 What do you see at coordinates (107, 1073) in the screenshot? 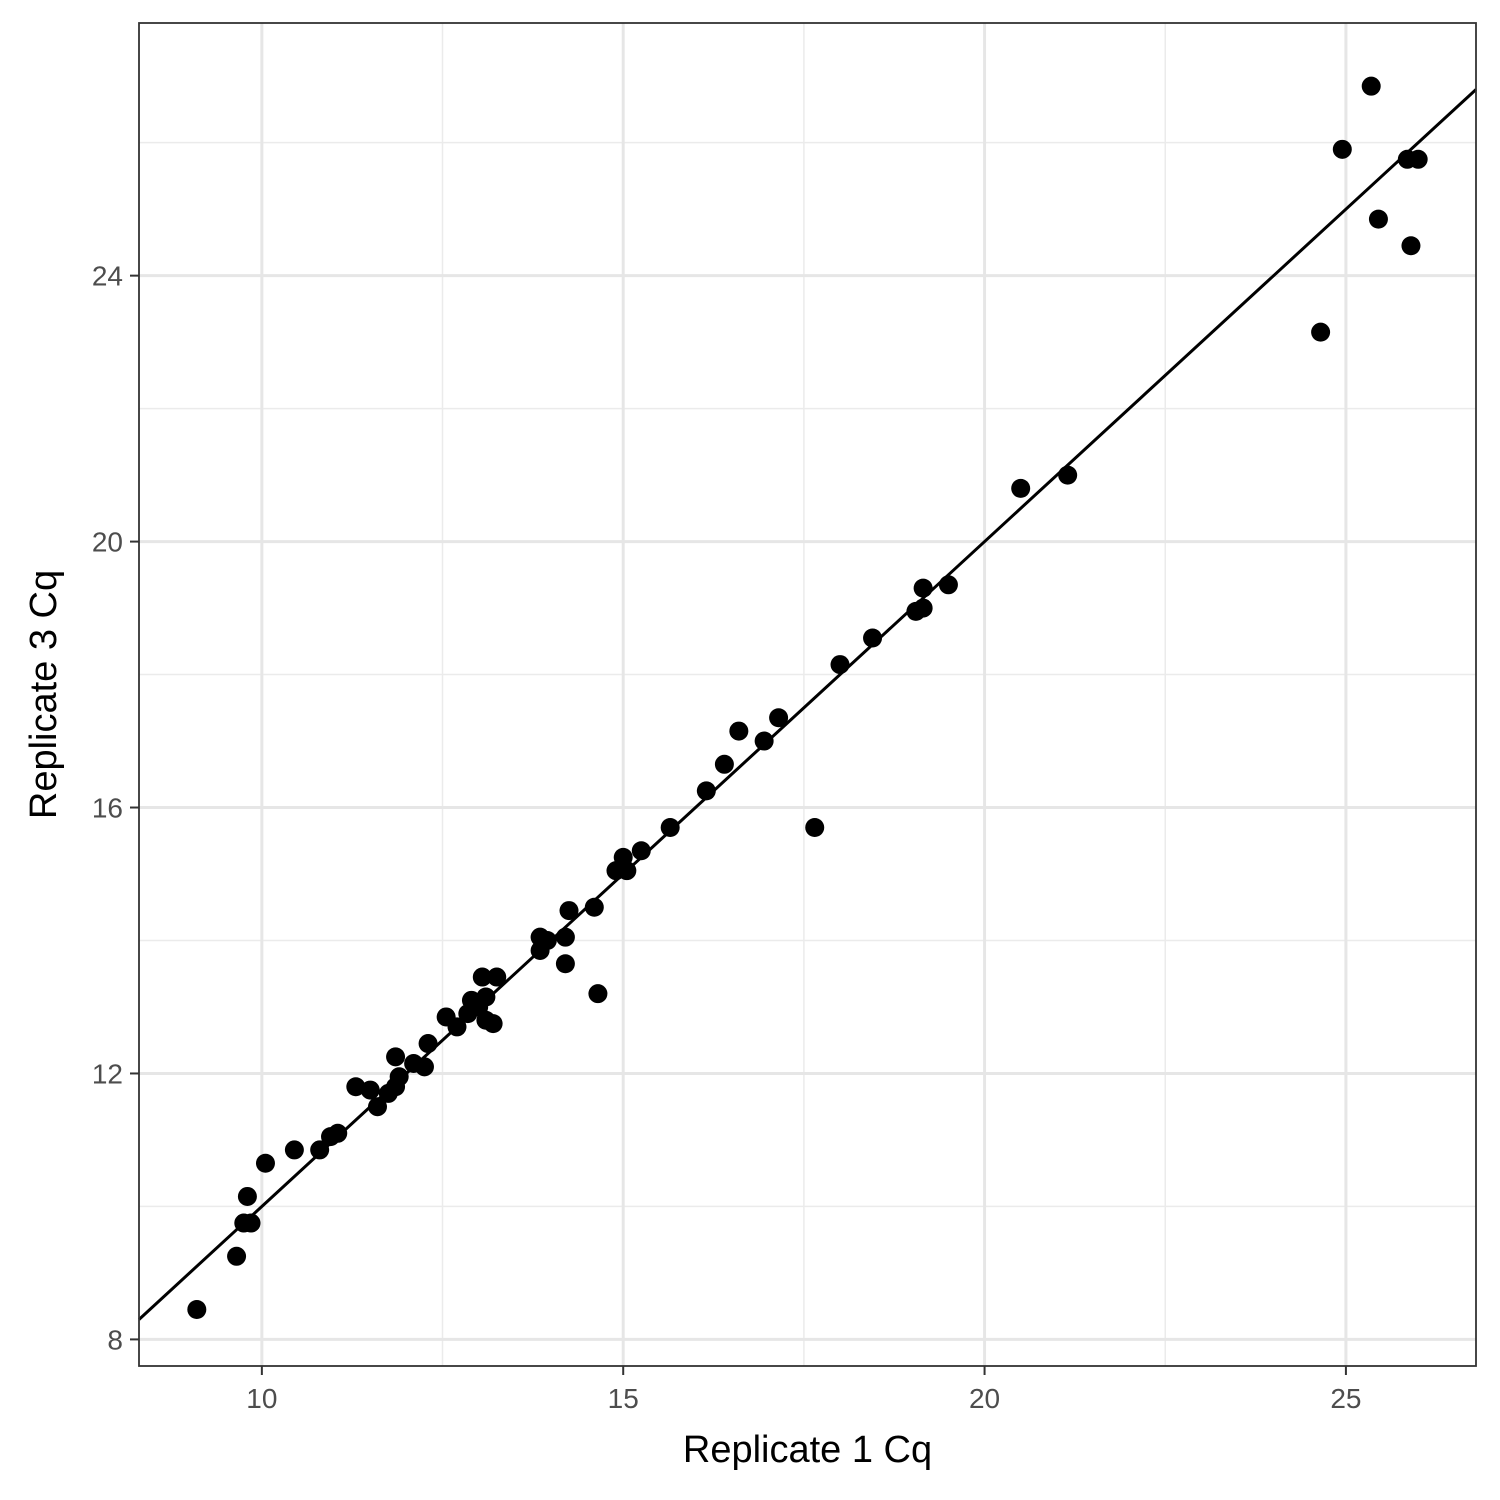
I see `y-tick-label: 12` at bounding box center [107, 1073].